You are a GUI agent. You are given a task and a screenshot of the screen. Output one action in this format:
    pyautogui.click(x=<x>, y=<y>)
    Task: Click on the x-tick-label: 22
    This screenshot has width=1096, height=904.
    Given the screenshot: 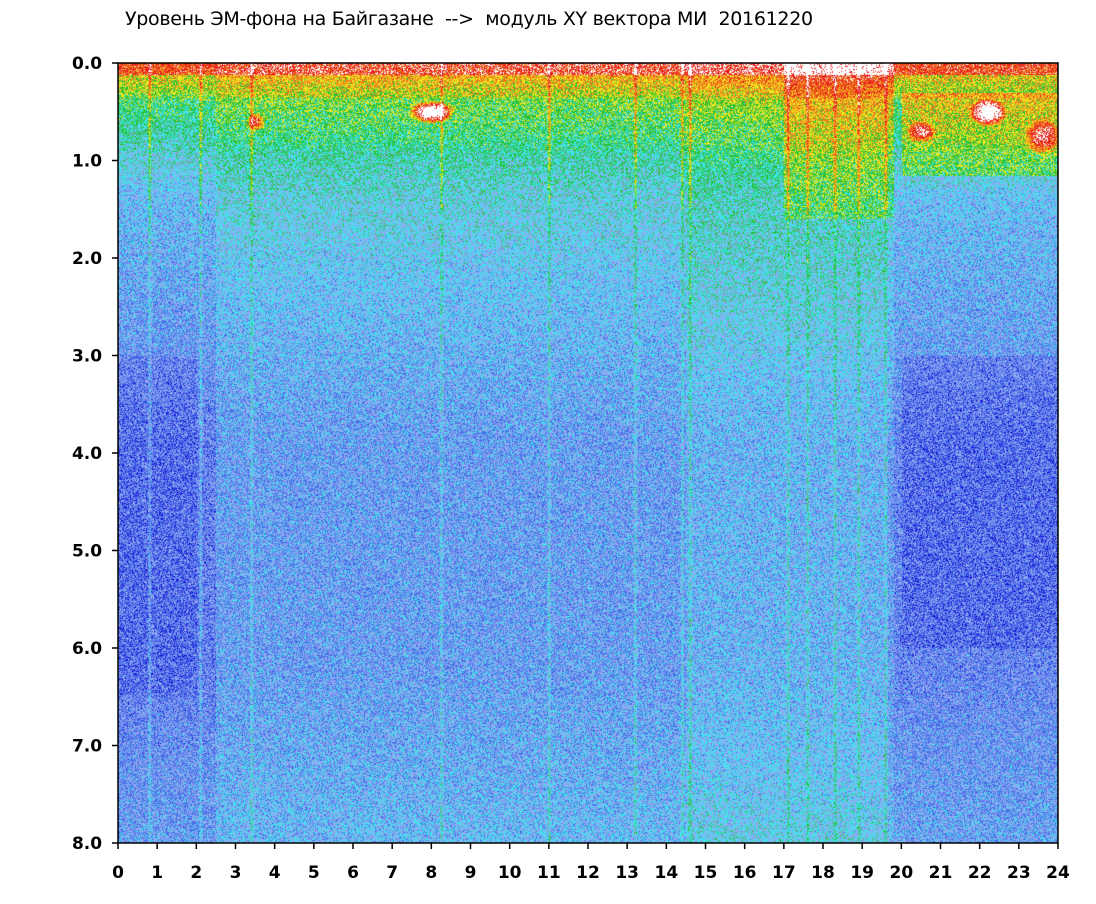 What is the action you would take?
    pyautogui.click(x=980, y=873)
    